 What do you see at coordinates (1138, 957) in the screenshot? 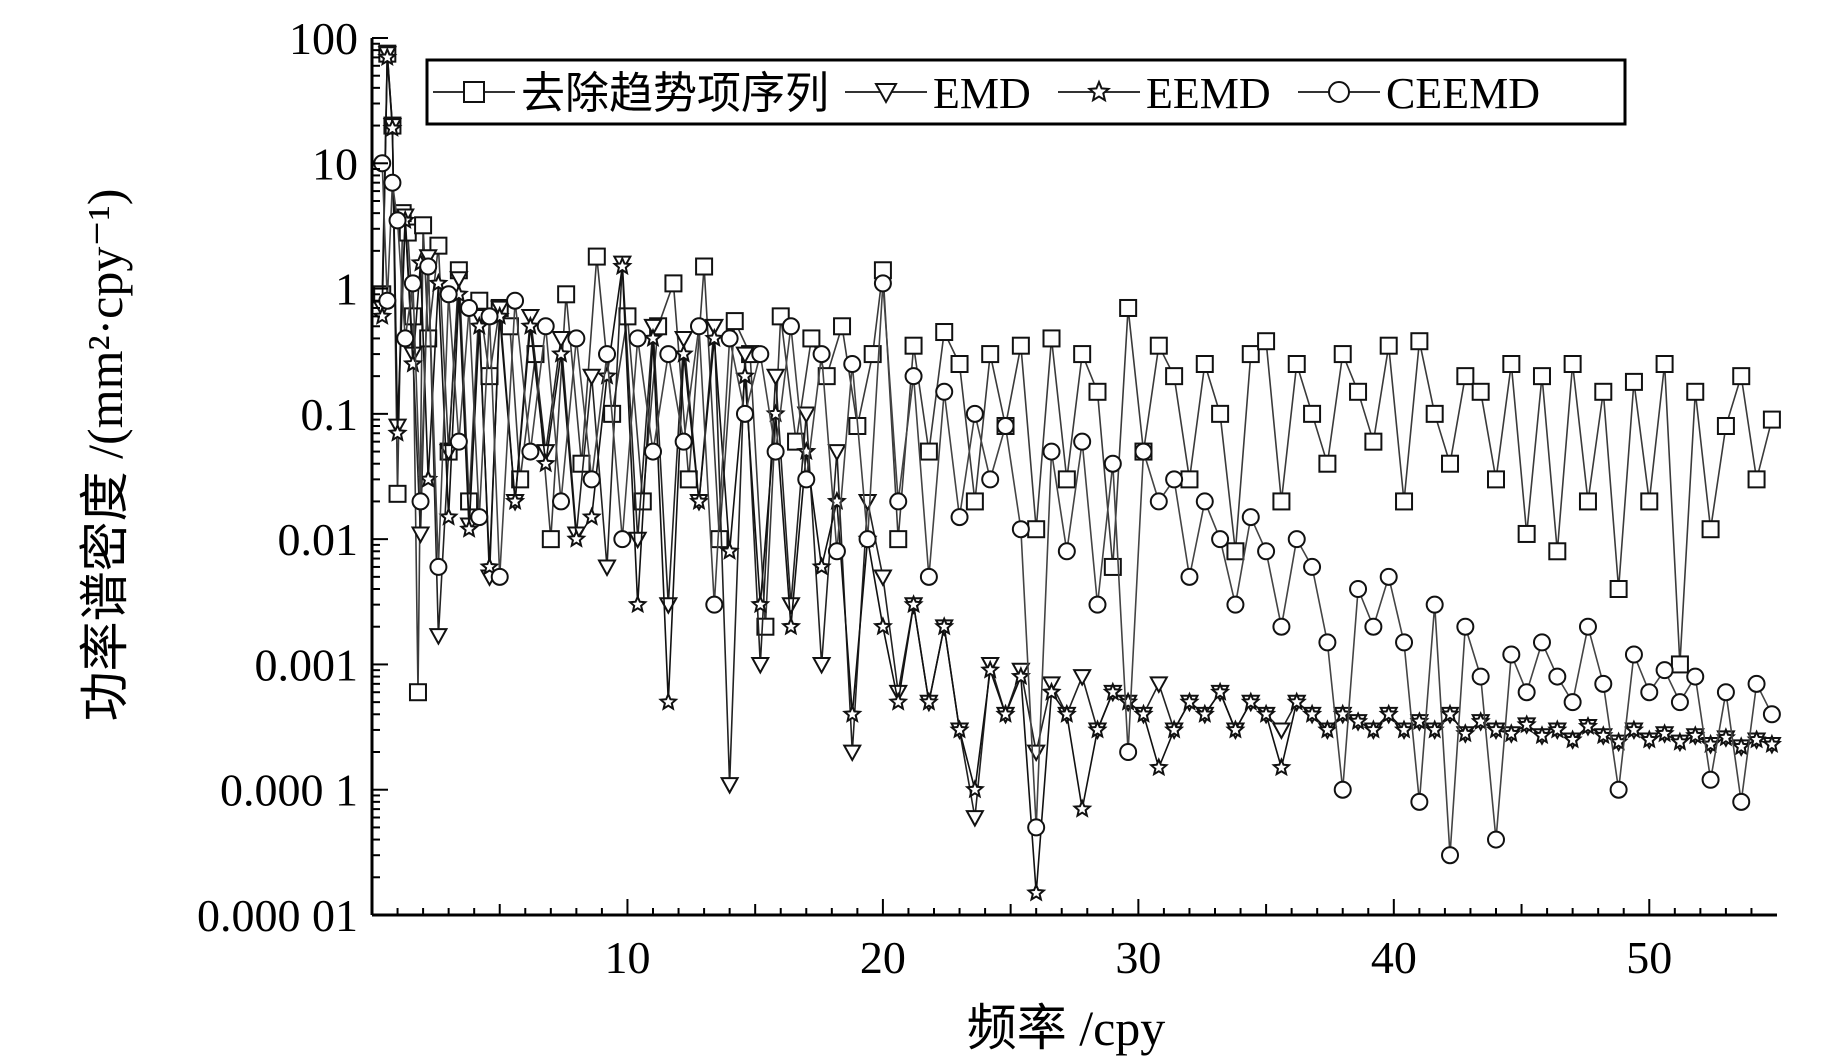
I see `x-tick-label: 30` at bounding box center [1138, 957].